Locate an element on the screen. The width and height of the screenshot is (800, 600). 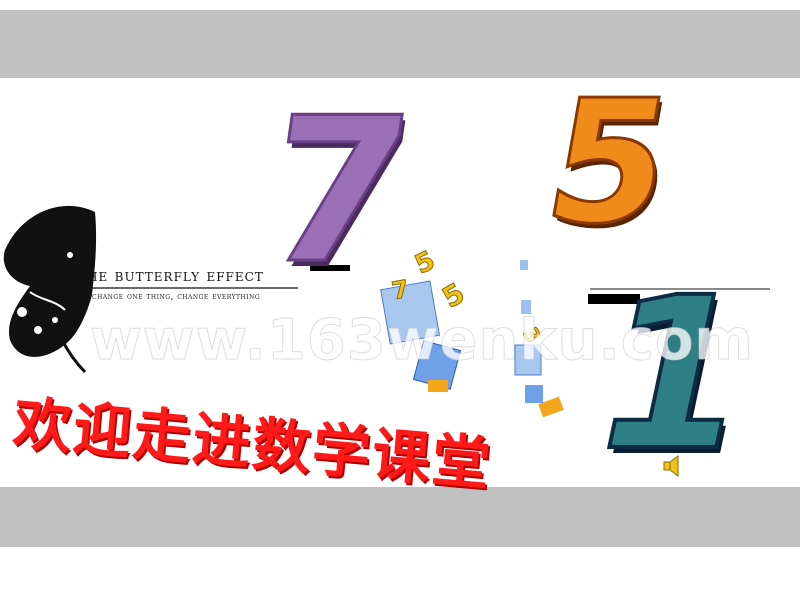
bottom-gray-band is located at coordinates (400, 517).